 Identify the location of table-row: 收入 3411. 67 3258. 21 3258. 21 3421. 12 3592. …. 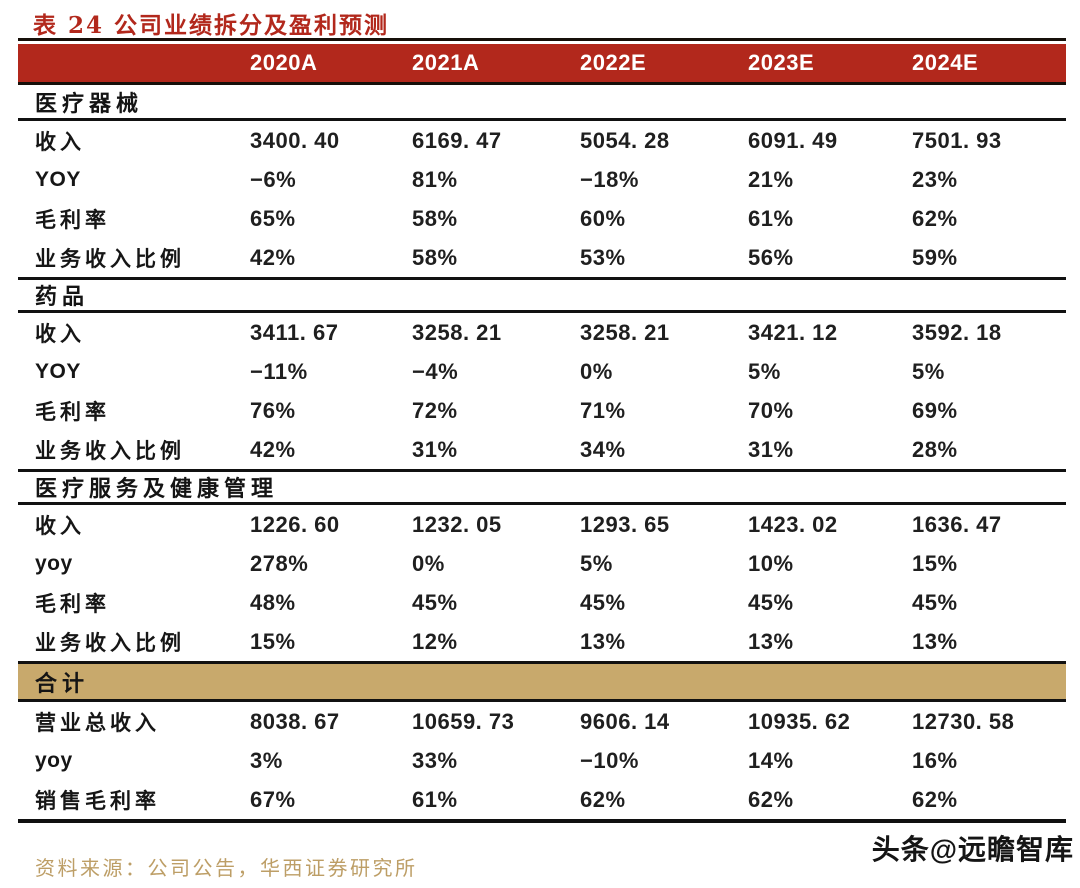
(542, 332).